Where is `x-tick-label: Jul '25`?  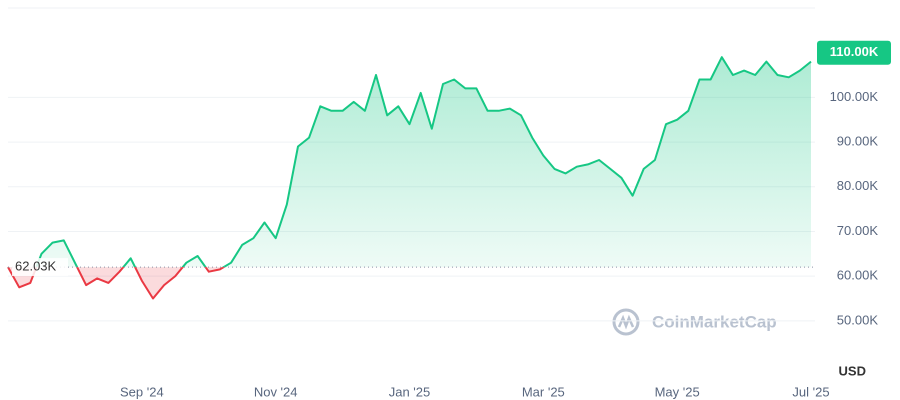 x-tick-label: Jul '25 is located at coordinates (810, 391).